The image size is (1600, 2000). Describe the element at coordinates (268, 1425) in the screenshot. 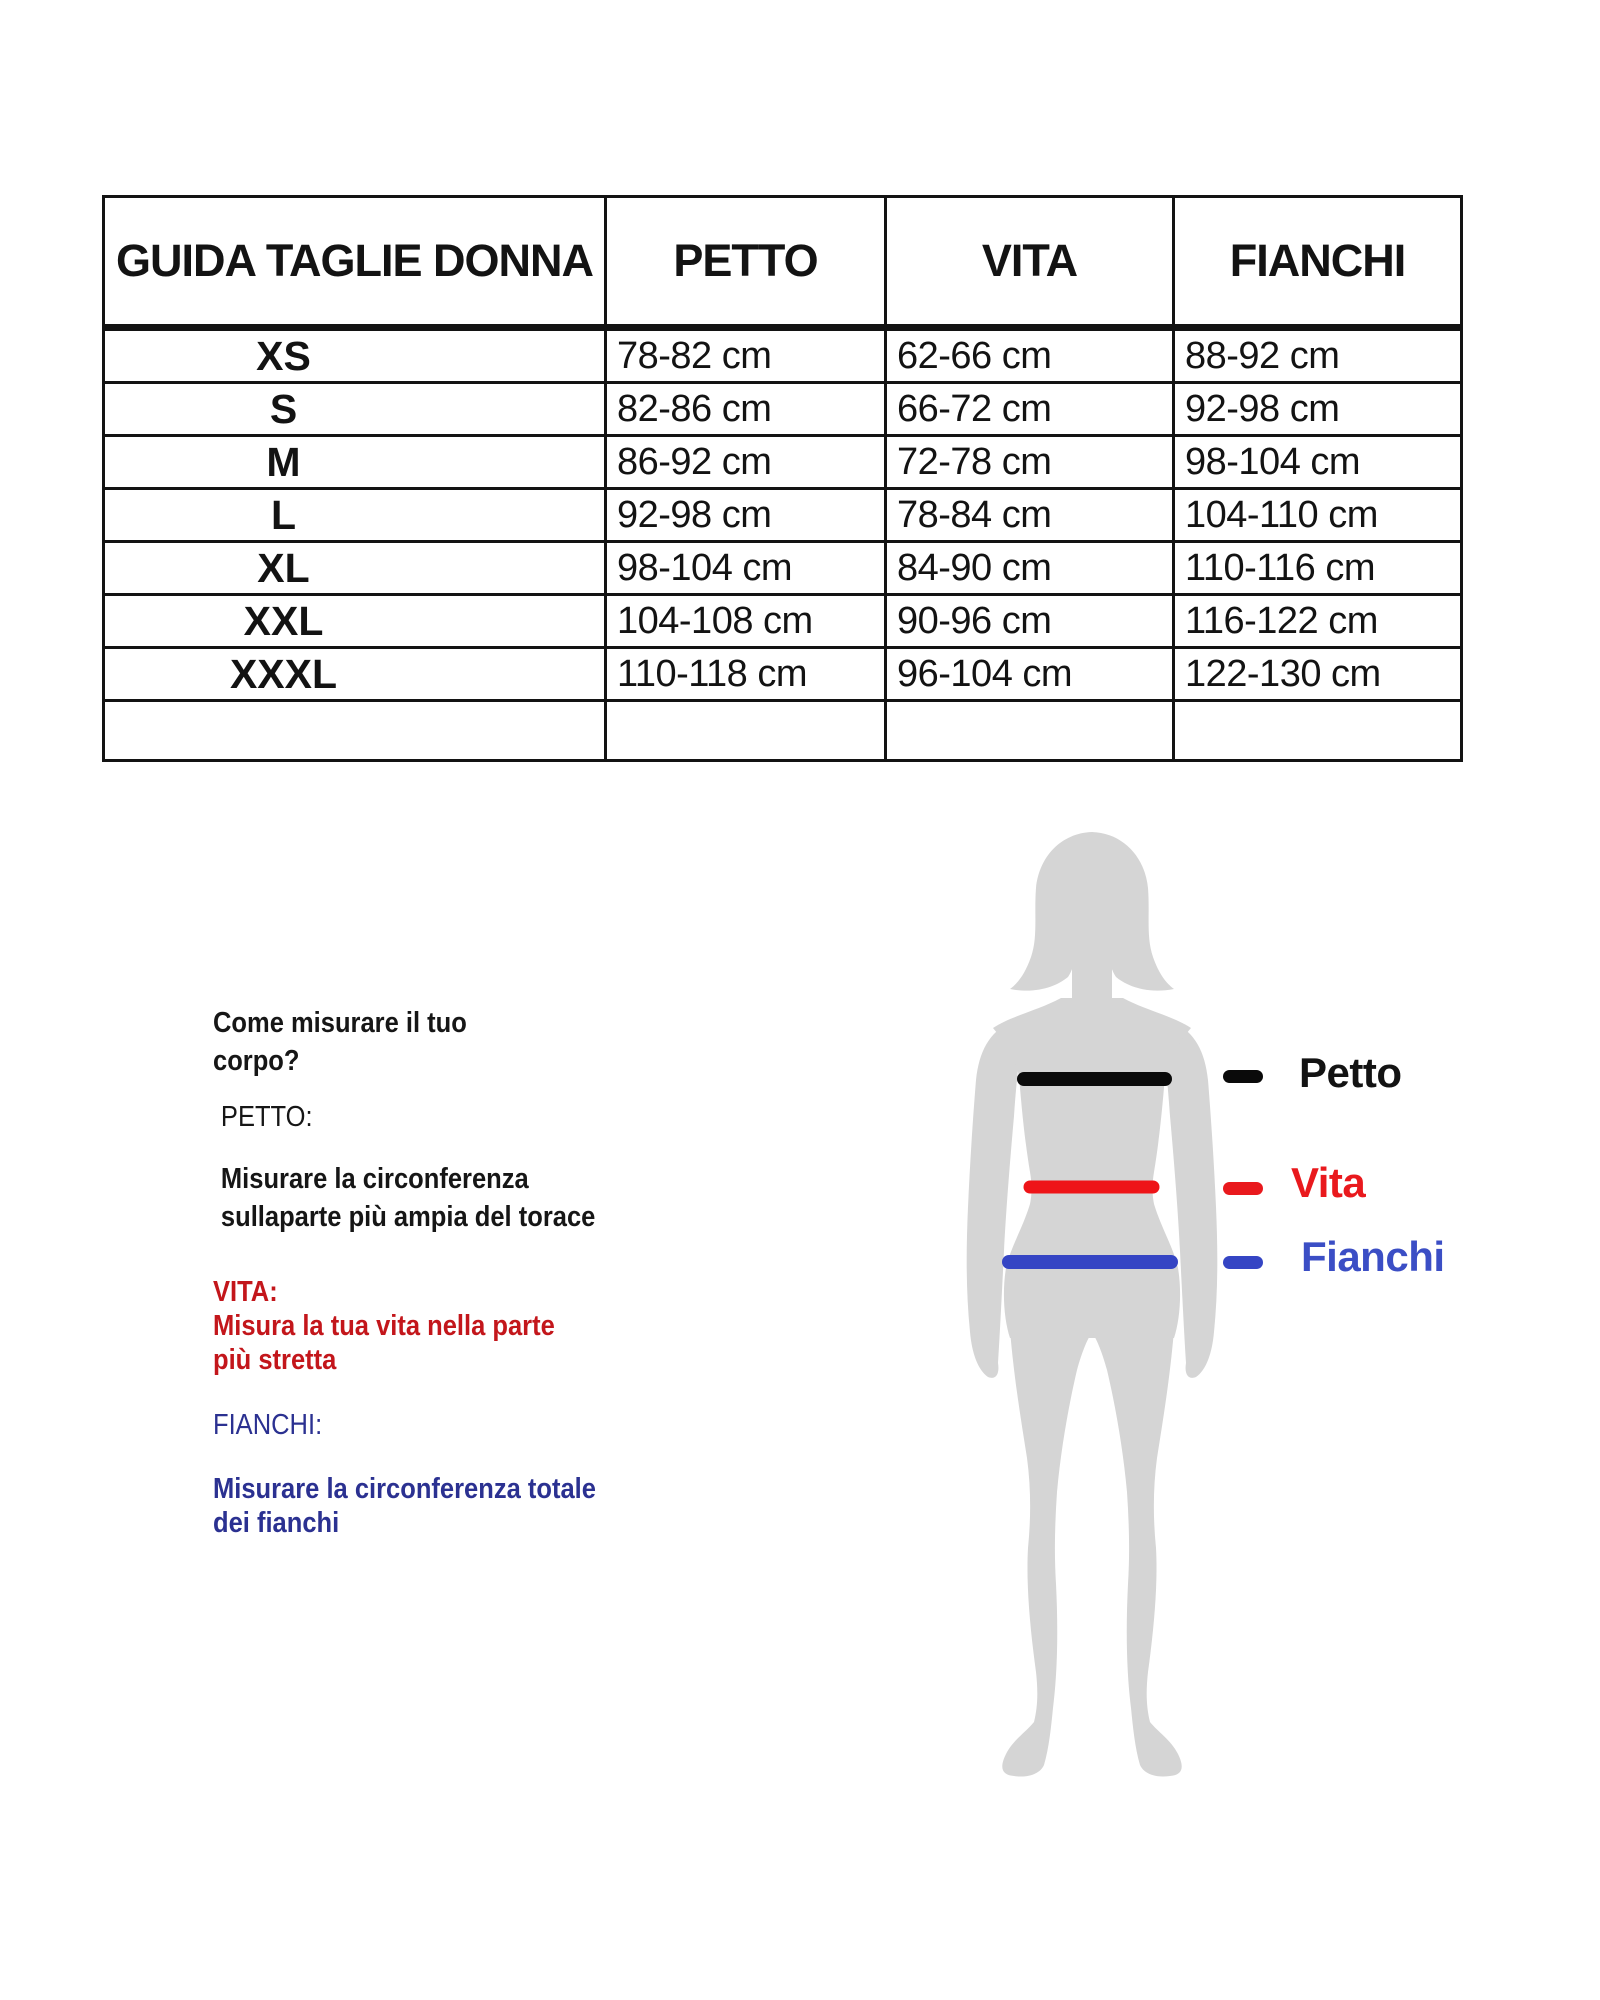

I see `fianchi-section-label: FIANCHI:` at that location.